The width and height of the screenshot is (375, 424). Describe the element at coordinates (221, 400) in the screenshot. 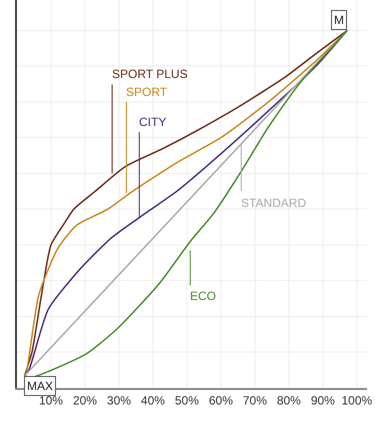

I see `x-tick-label: 60%` at that location.